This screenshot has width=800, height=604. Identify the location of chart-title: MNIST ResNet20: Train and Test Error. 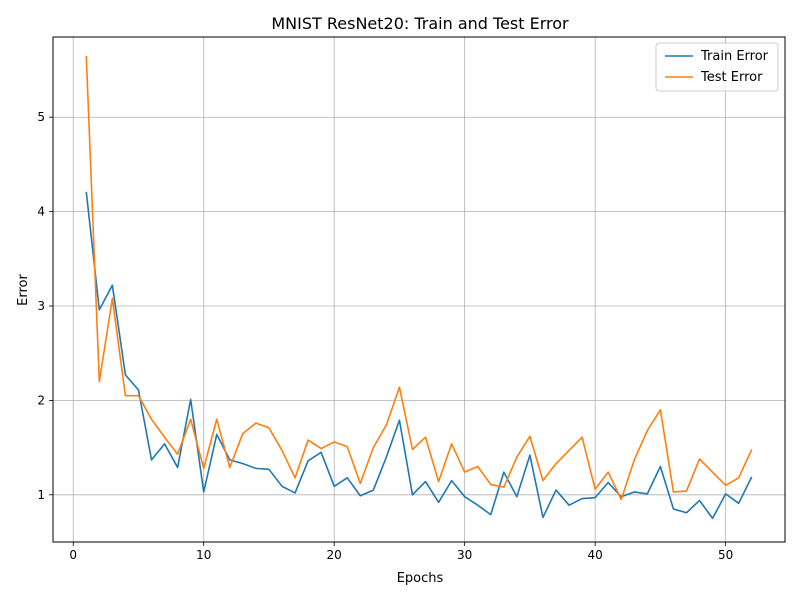
(420, 23).